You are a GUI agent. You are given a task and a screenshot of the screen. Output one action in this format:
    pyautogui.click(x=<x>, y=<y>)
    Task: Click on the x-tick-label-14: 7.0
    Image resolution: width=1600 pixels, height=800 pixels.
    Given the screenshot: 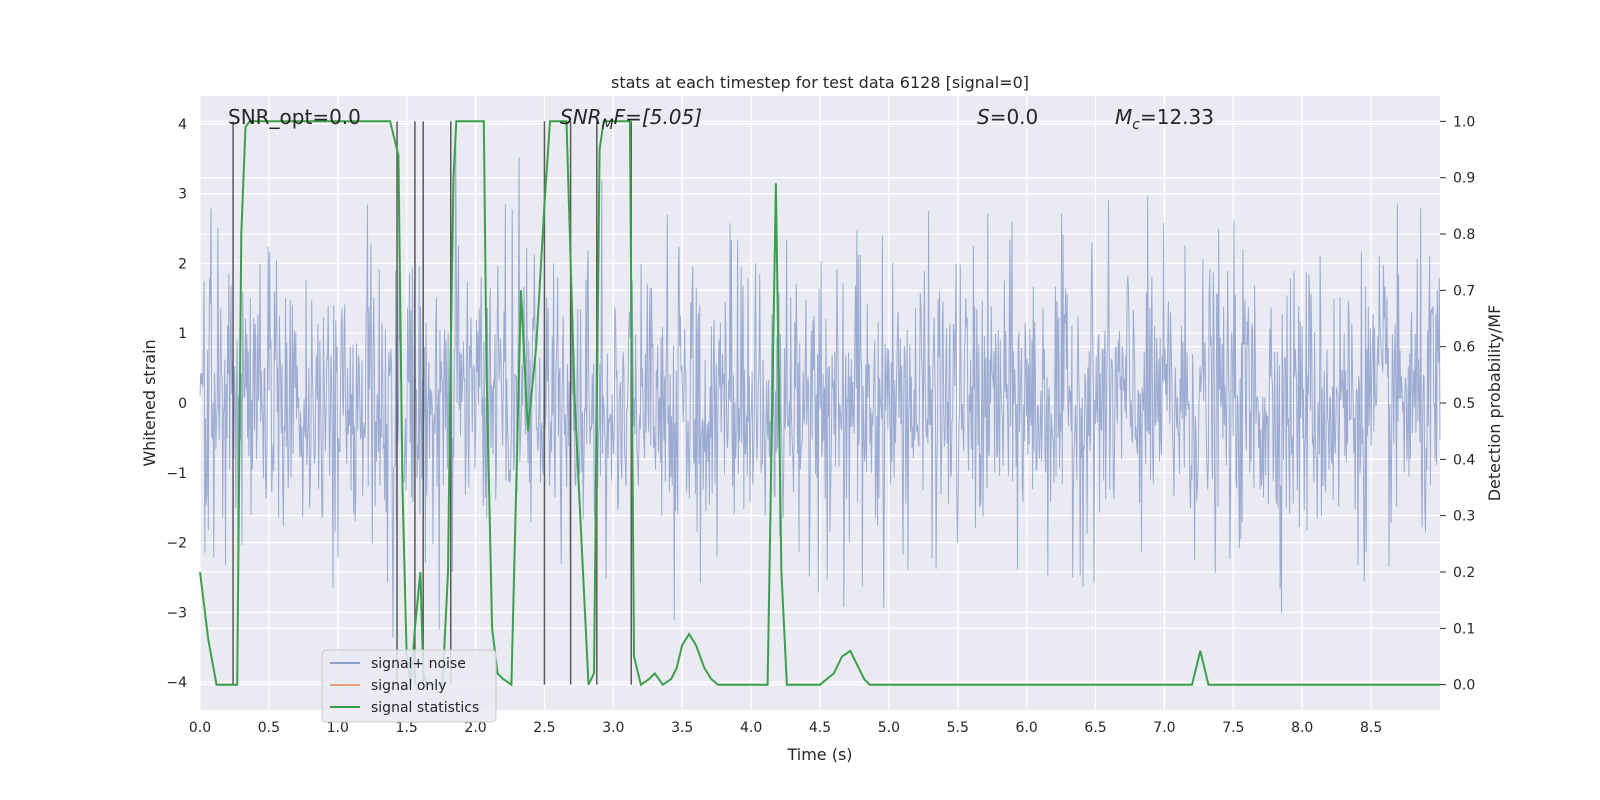 What is the action you would take?
    pyautogui.click(x=1164, y=728)
    